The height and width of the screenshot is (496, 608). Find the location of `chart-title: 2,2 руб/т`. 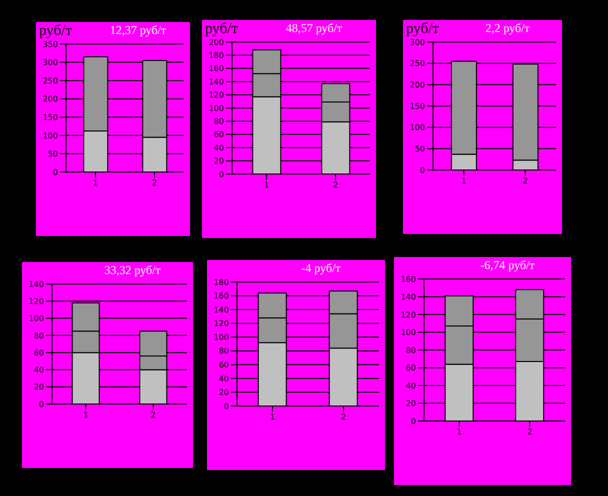

chart-title: 2,2 руб/т is located at coordinates (507, 28).